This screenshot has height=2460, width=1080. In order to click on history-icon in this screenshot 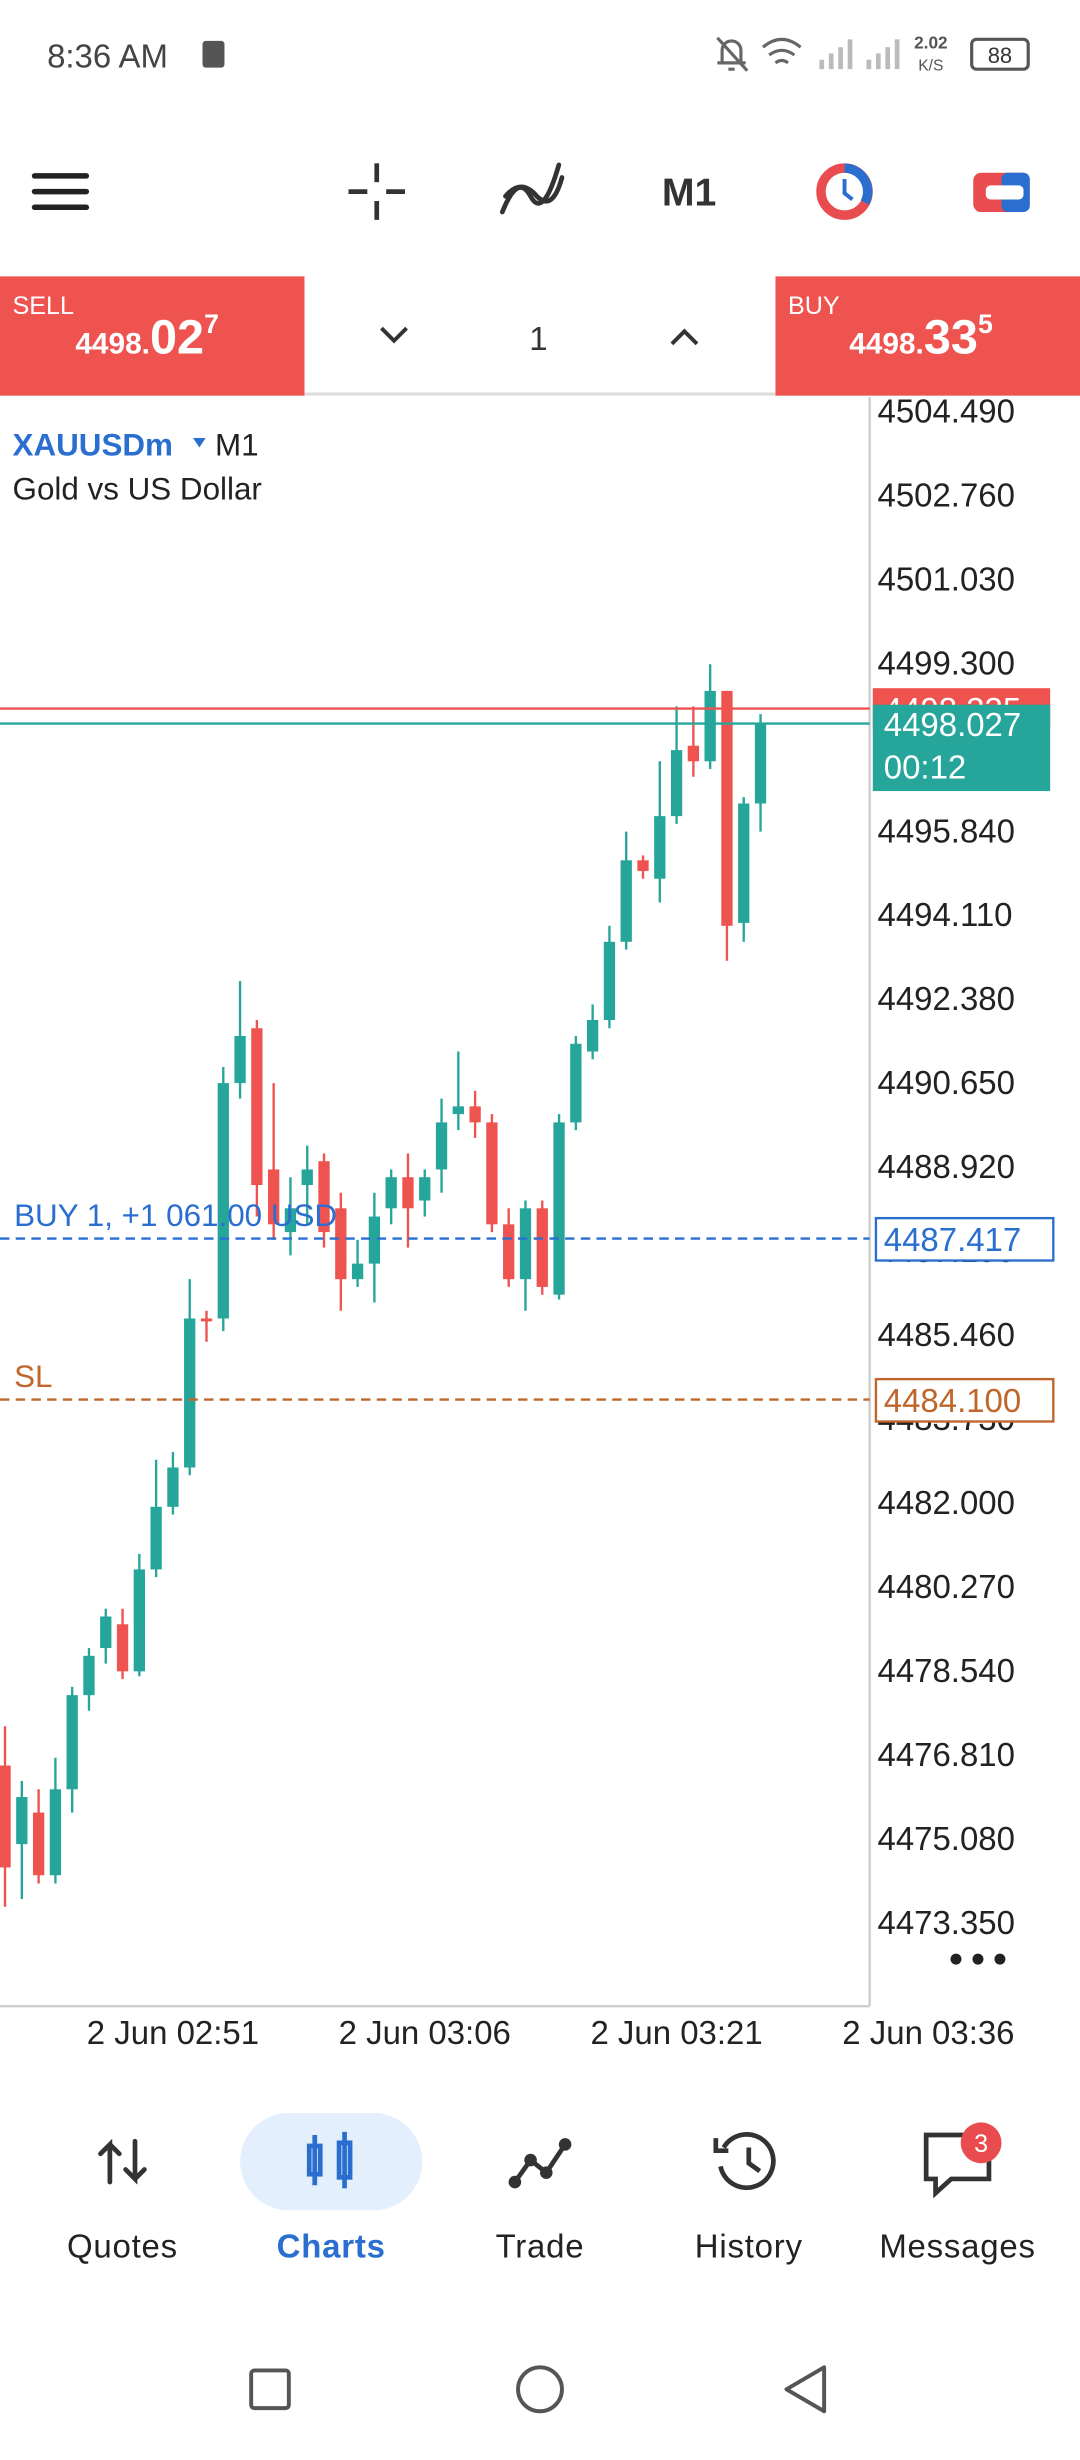, I will do `click(744, 2161)`.